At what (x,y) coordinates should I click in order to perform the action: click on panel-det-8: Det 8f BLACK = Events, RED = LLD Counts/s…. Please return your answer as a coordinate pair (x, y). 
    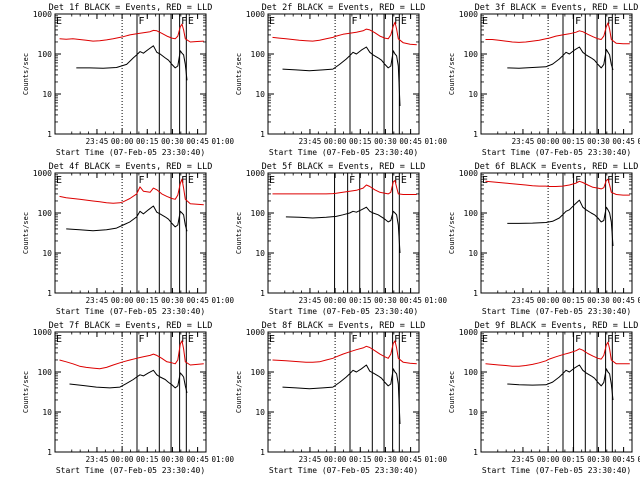
    Looking at the image, I should click on (341, 398).